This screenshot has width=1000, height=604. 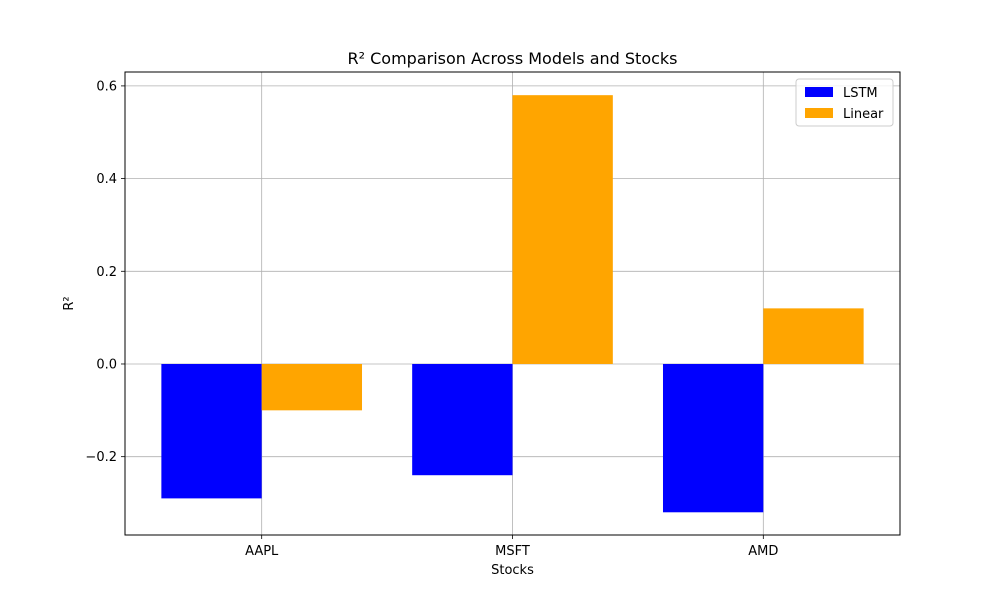 I want to click on legend-swatch-lstm, so click(x=819, y=92).